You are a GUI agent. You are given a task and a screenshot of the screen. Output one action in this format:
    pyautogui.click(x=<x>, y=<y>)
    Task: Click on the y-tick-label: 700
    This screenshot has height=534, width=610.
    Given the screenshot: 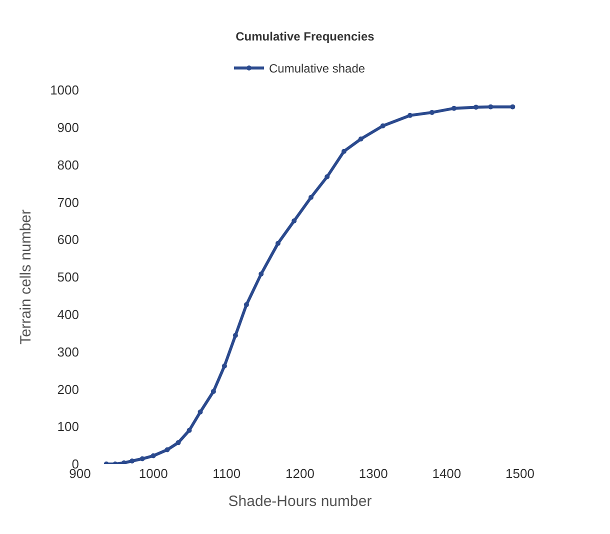 What is the action you would take?
    pyautogui.click(x=68, y=202)
    